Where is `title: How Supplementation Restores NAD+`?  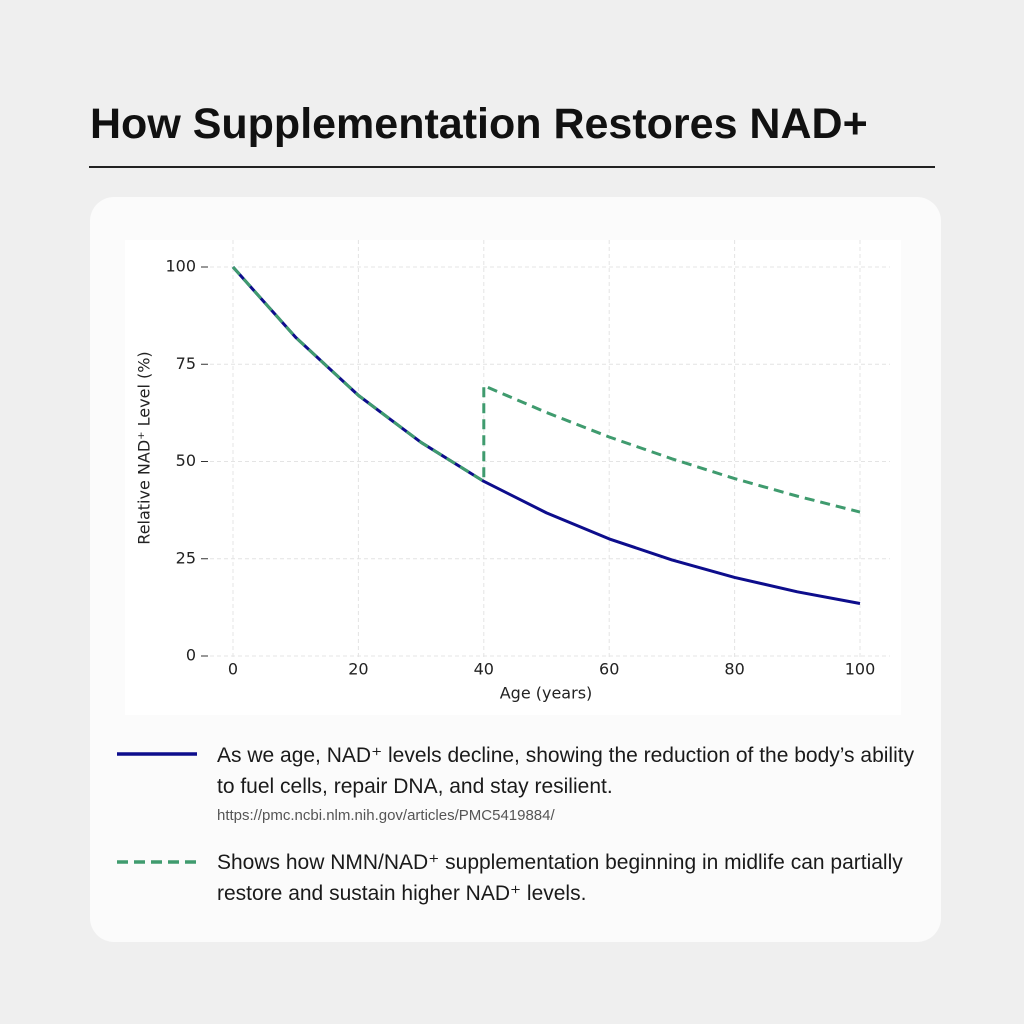 title: How Supplementation Restores NAD+ is located at coordinates (479, 124).